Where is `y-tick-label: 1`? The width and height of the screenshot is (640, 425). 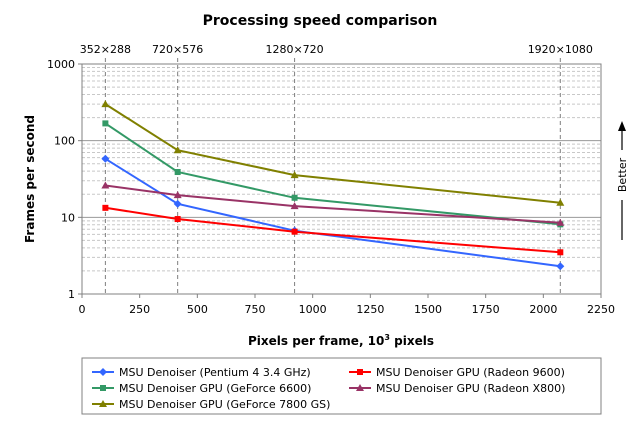
y-tick-label: 1 is located at coordinates (71, 294).